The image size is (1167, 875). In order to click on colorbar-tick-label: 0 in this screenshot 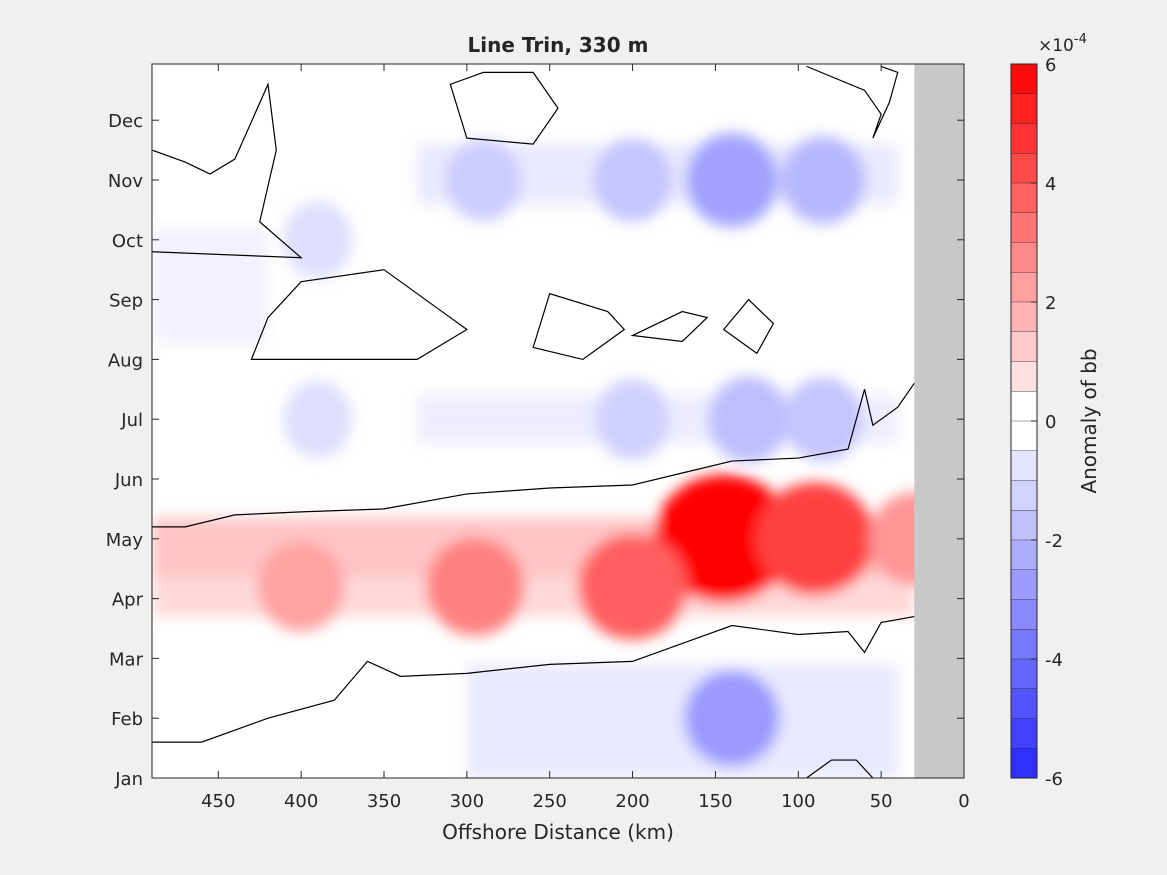, I will do `click(1050, 422)`.